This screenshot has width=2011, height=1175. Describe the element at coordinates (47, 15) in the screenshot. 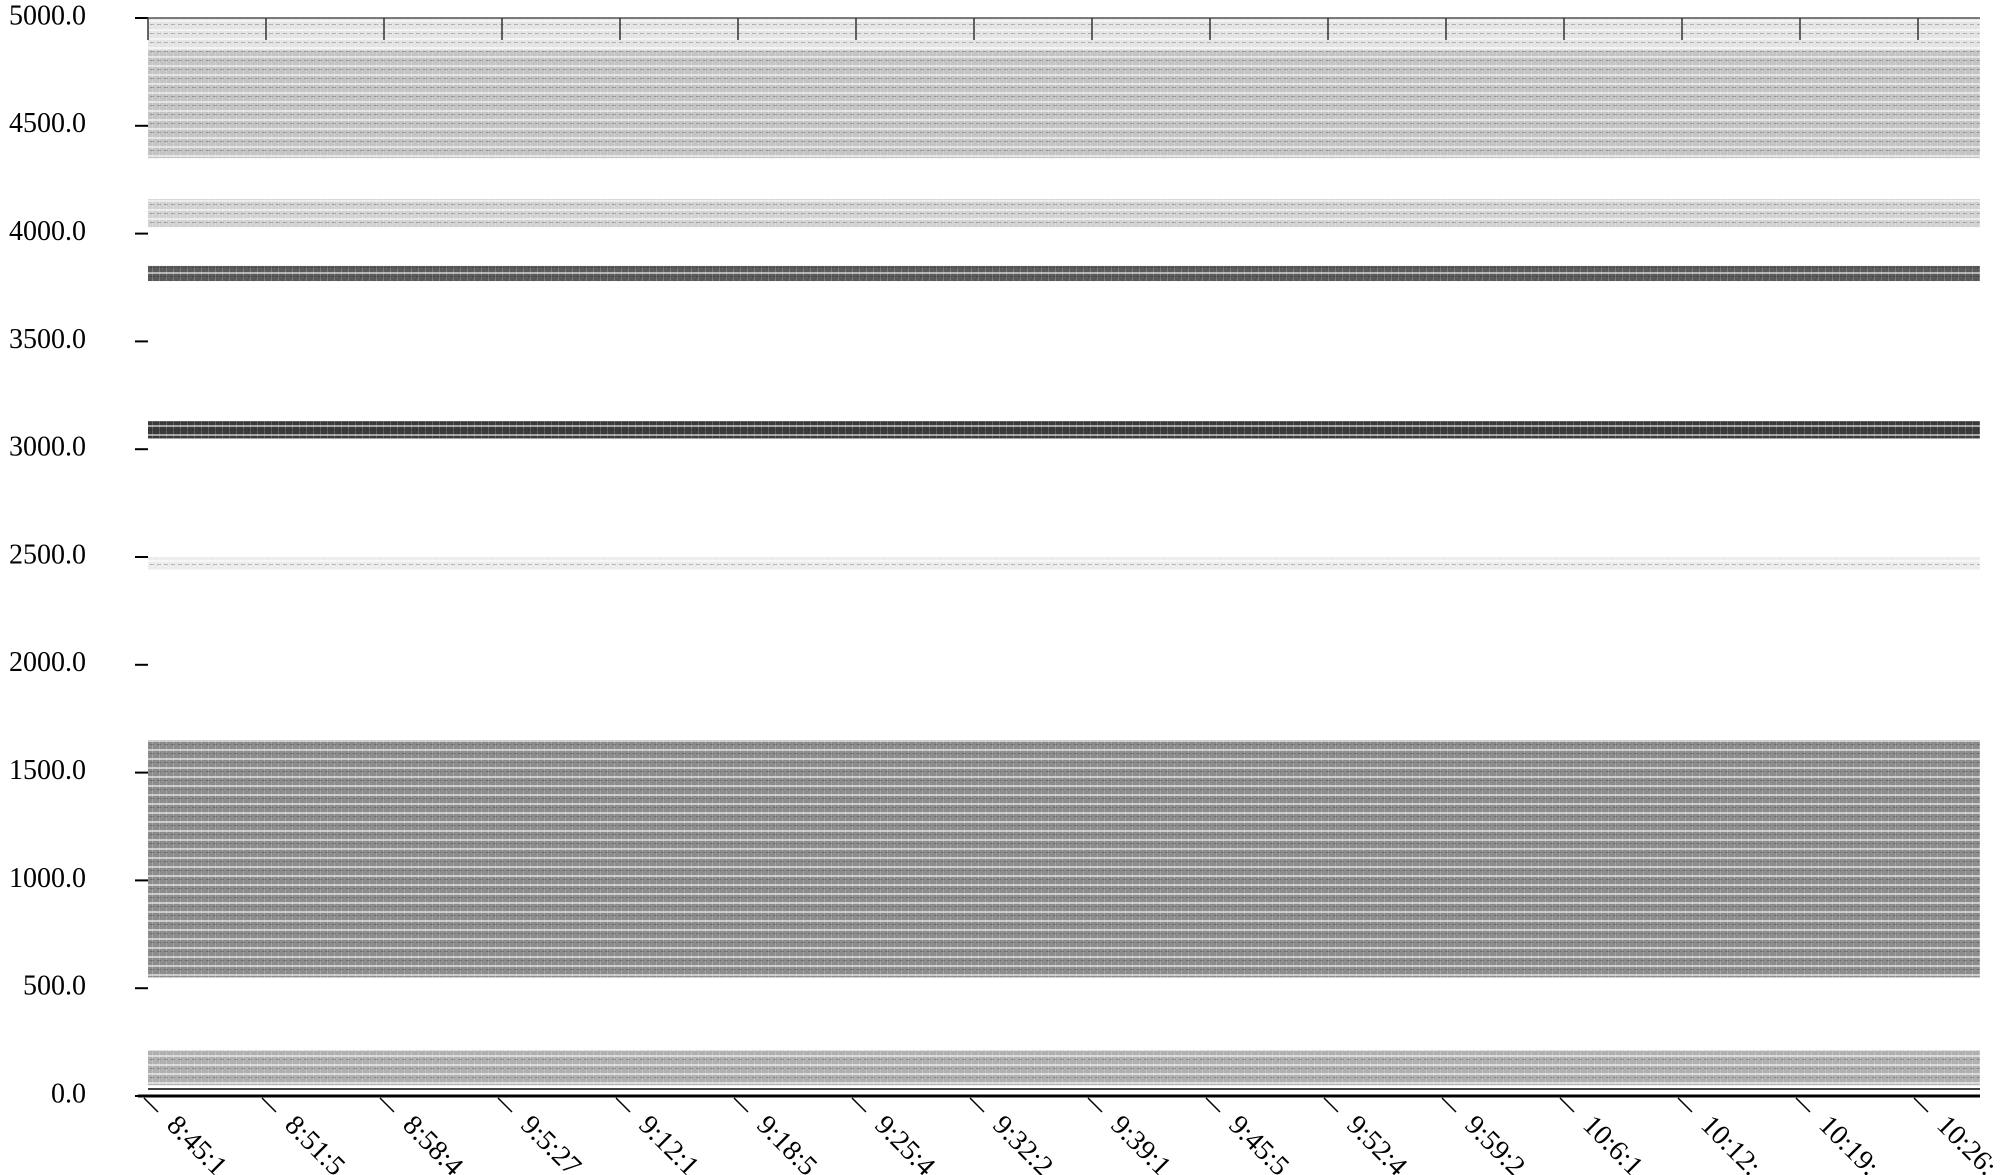

I see `y-tick-label: 5000.0` at that location.